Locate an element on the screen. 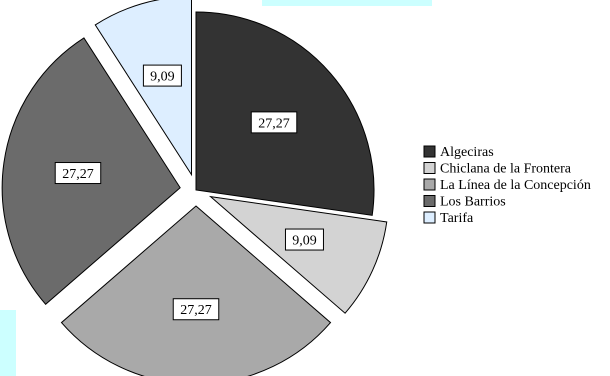 This screenshot has height=376, width=610. legend-label: Los Barrios is located at coordinates (473, 202).